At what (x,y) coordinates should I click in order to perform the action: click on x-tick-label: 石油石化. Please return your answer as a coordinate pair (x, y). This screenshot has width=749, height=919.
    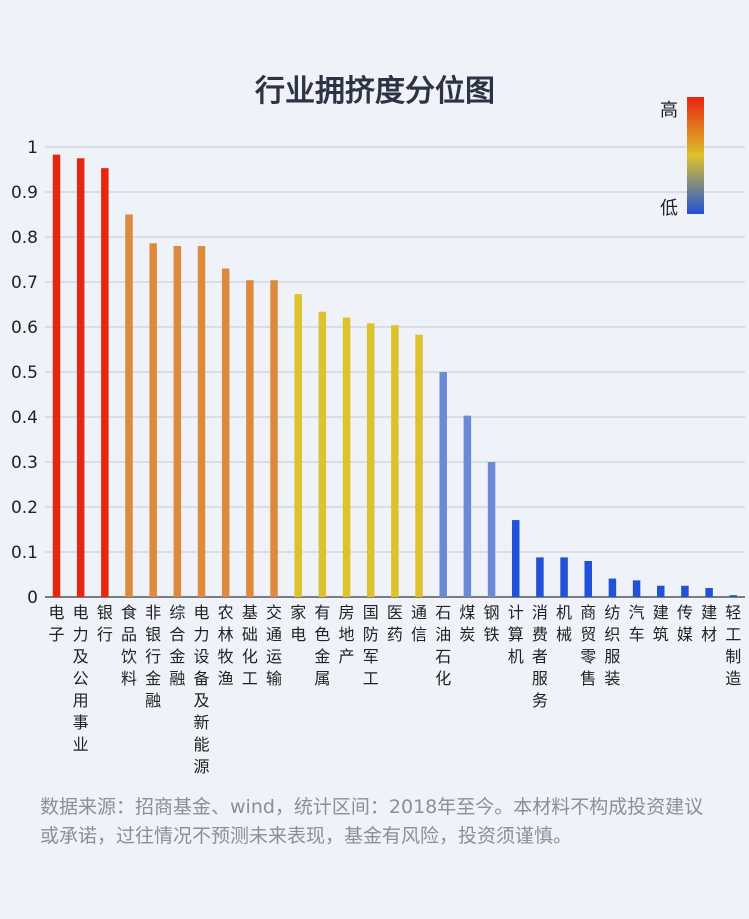
    Looking at the image, I should click on (443, 645).